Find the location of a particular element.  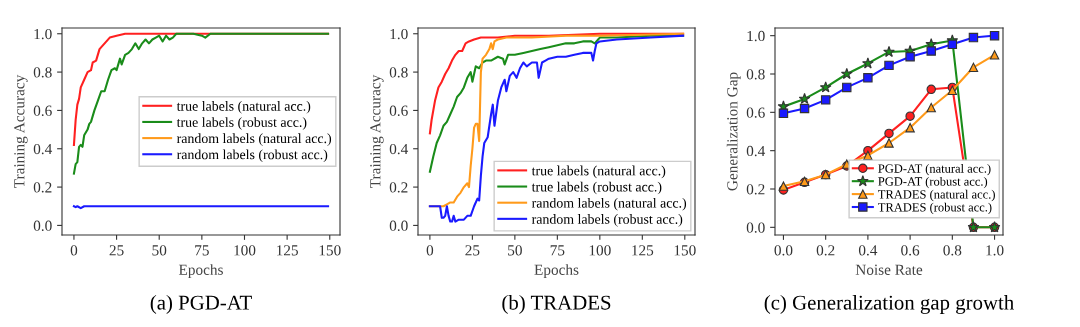

x-axis-title: Noise Rate is located at coordinates (889, 269).